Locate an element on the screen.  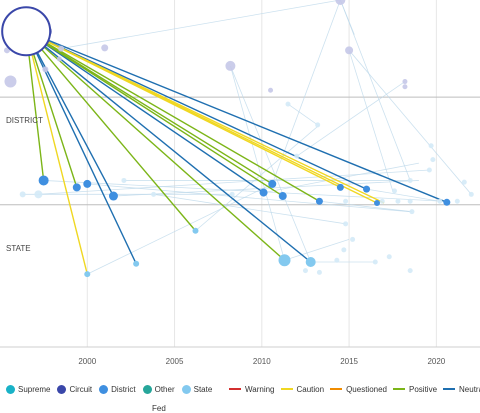
legend-item-other: Other is located at coordinates (158, 389).